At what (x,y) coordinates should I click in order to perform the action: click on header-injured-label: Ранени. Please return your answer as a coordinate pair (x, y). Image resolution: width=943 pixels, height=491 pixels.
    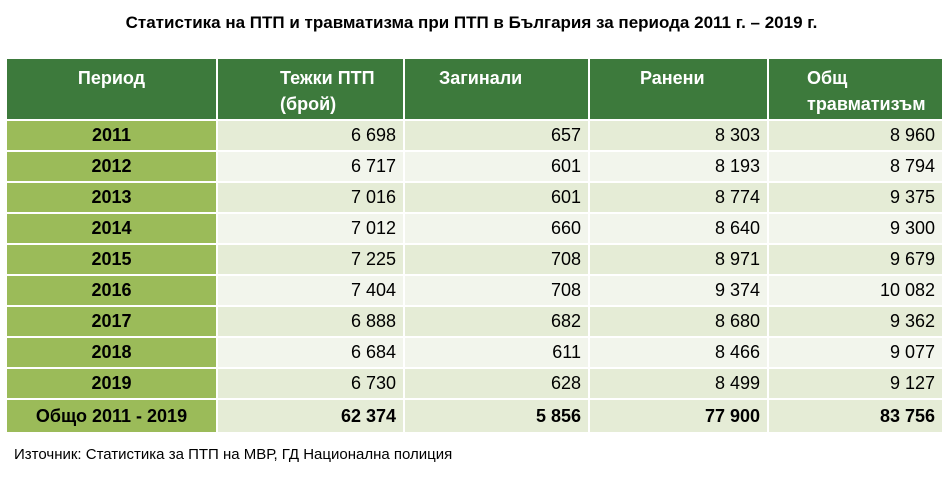
    Looking at the image, I should click on (672, 78).